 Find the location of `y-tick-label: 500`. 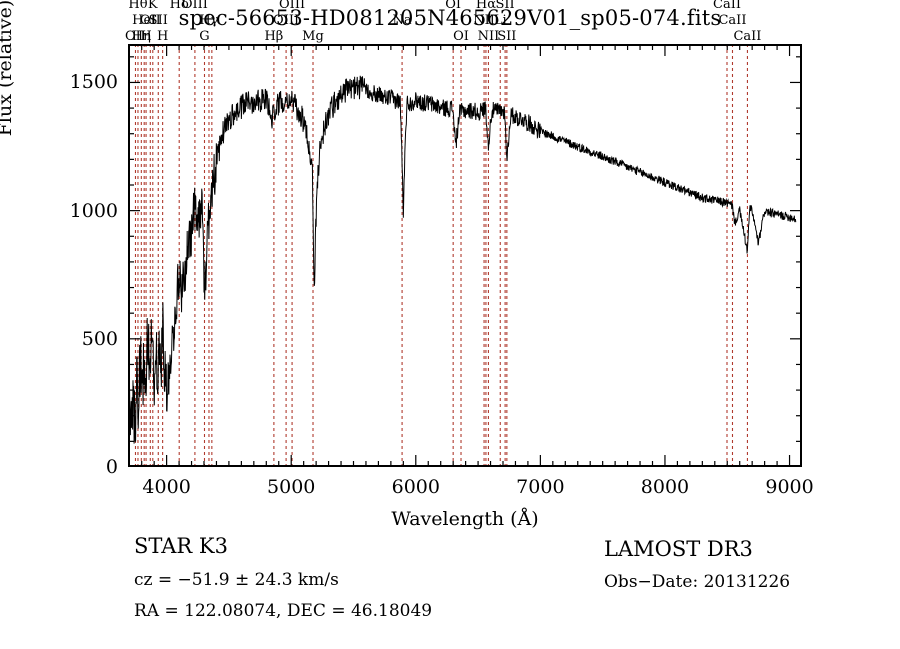

y-tick-label: 500 is located at coordinates (99, 338).